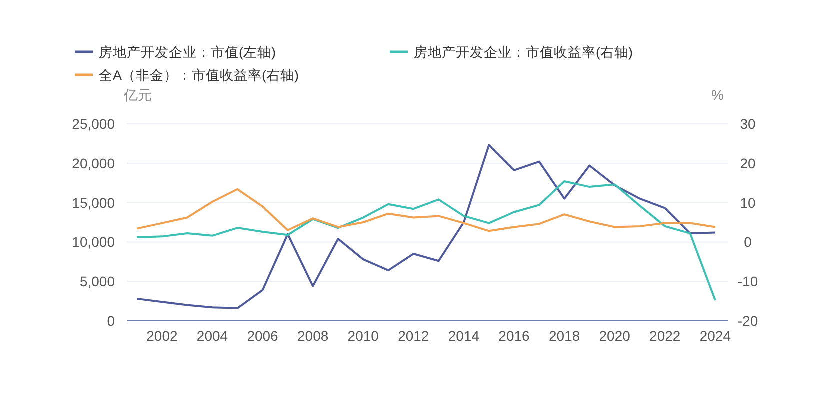 The image size is (830, 398). What do you see at coordinates (137, 95) in the screenshot?
I see `y-axis-title: 亿元` at bounding box center [137, 95].